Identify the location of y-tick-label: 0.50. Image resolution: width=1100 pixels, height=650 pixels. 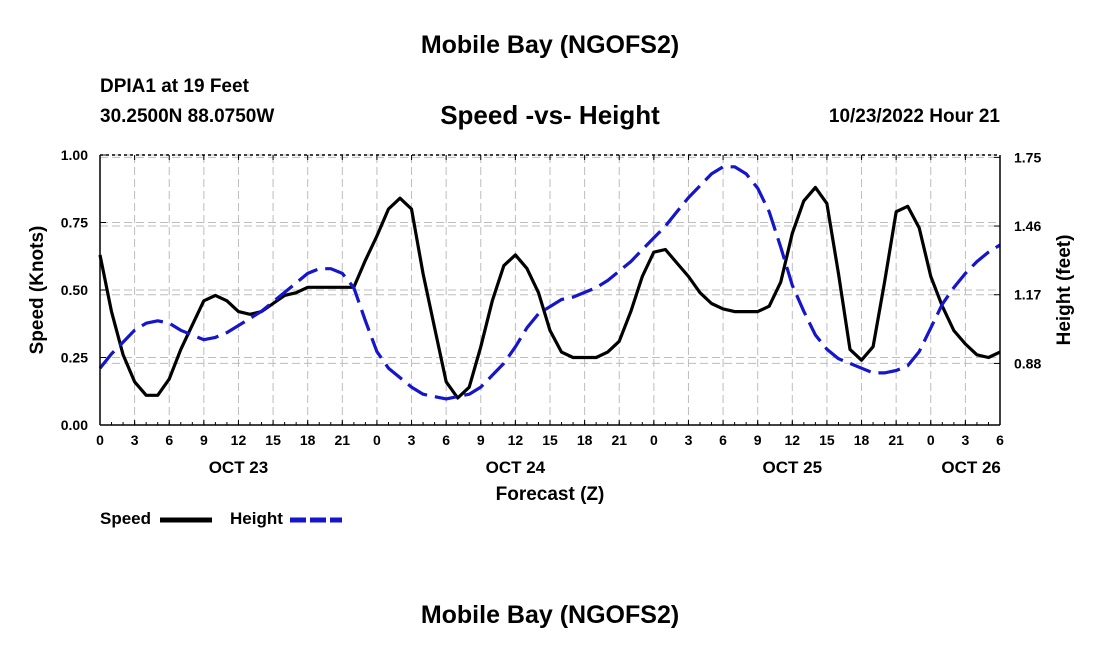
(74, 290).